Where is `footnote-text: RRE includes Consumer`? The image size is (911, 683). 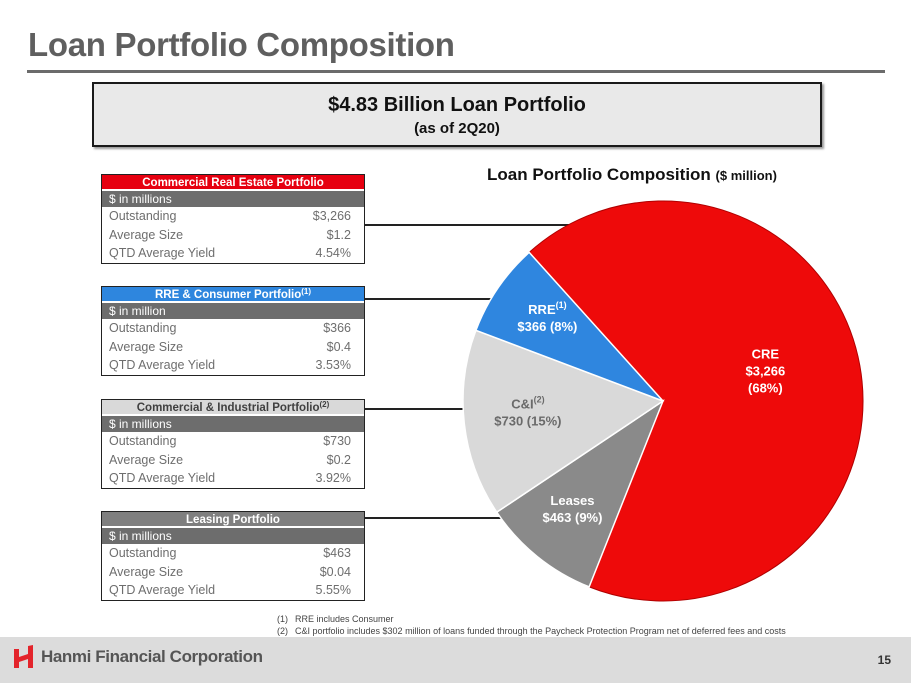 footnote-text: RRE includes Consumer is located at coordinates (344, 619).